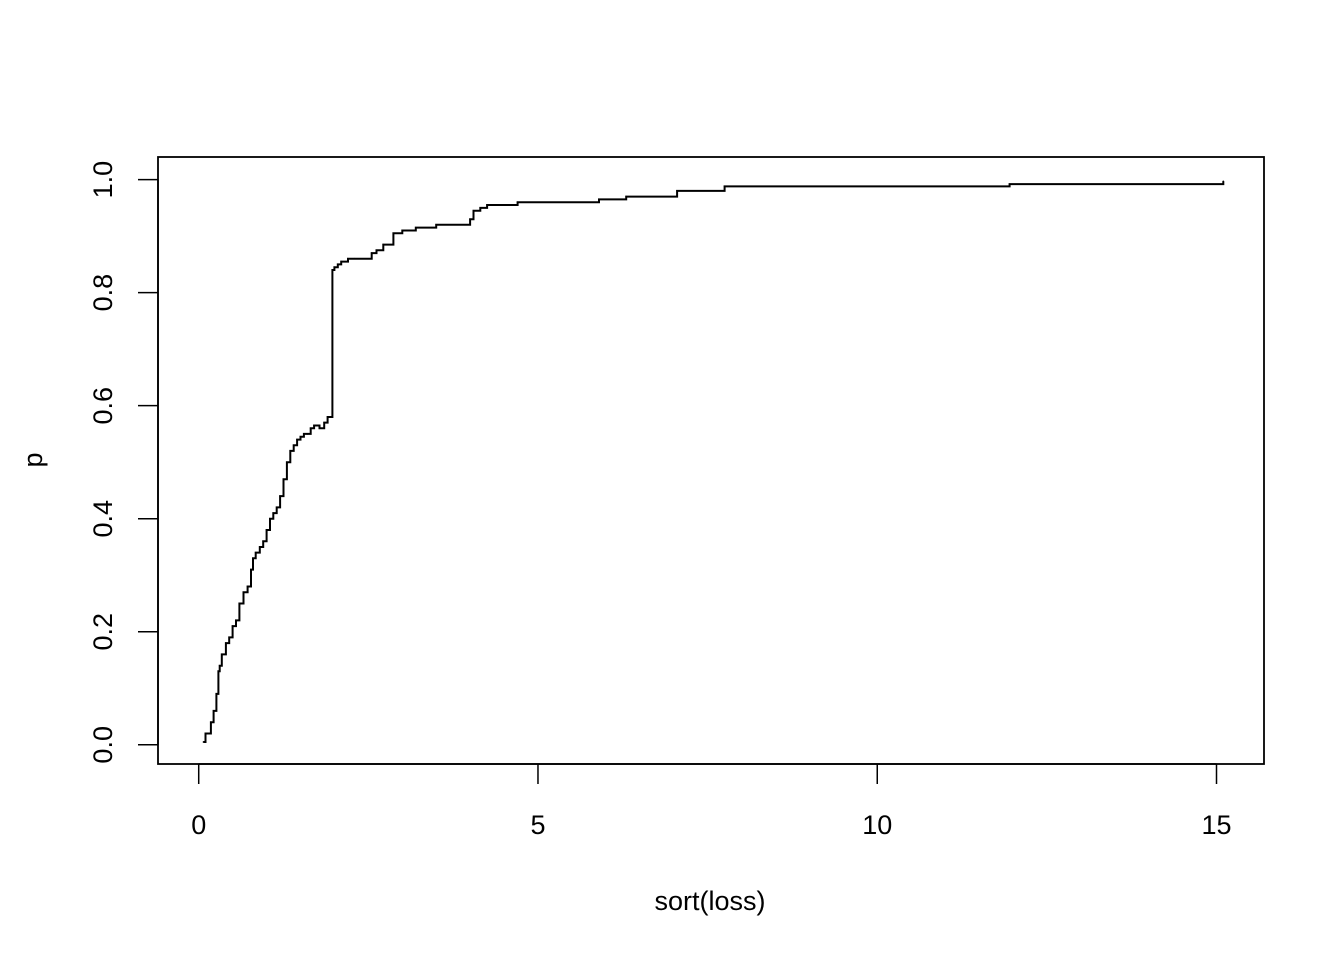  What do you see at coordinates (103, 745) in the screenshot?
I see `y-tick-label: 0.0` at bounding box center [103, 745].